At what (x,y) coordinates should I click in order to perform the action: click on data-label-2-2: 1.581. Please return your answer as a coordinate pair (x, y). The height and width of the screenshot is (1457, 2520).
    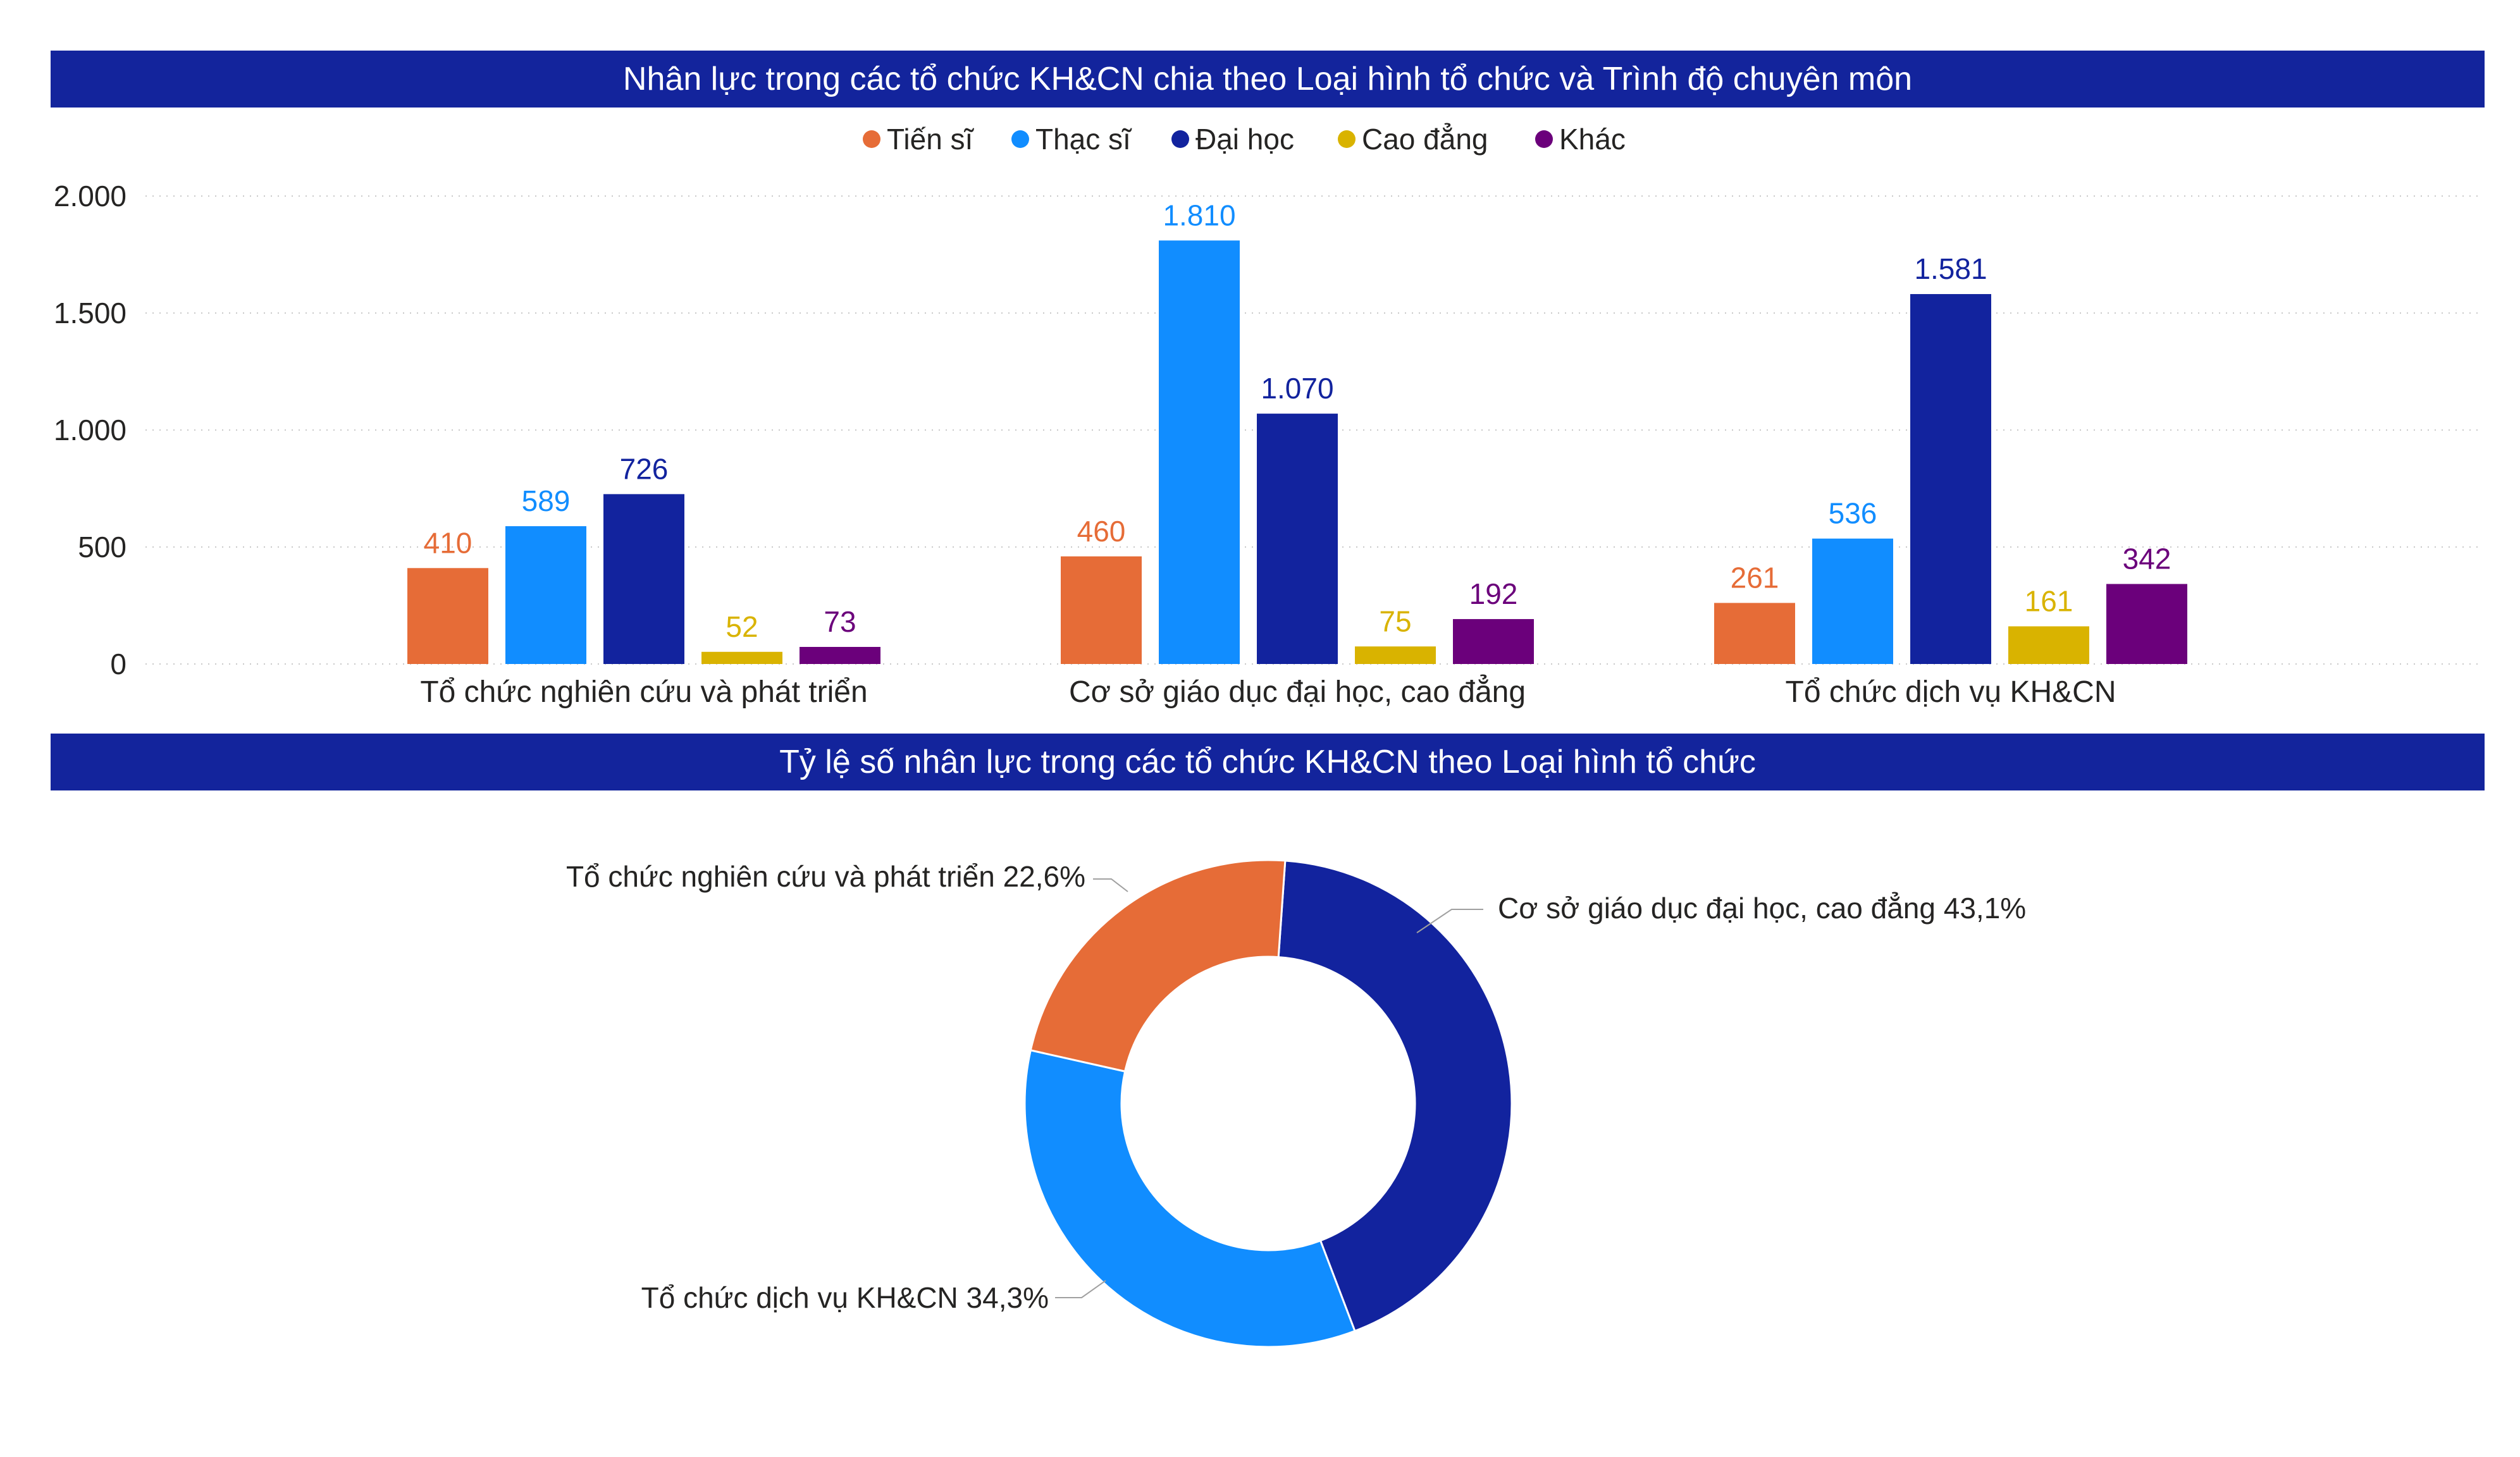
    Looking at the image, I should click on (1950, 268).